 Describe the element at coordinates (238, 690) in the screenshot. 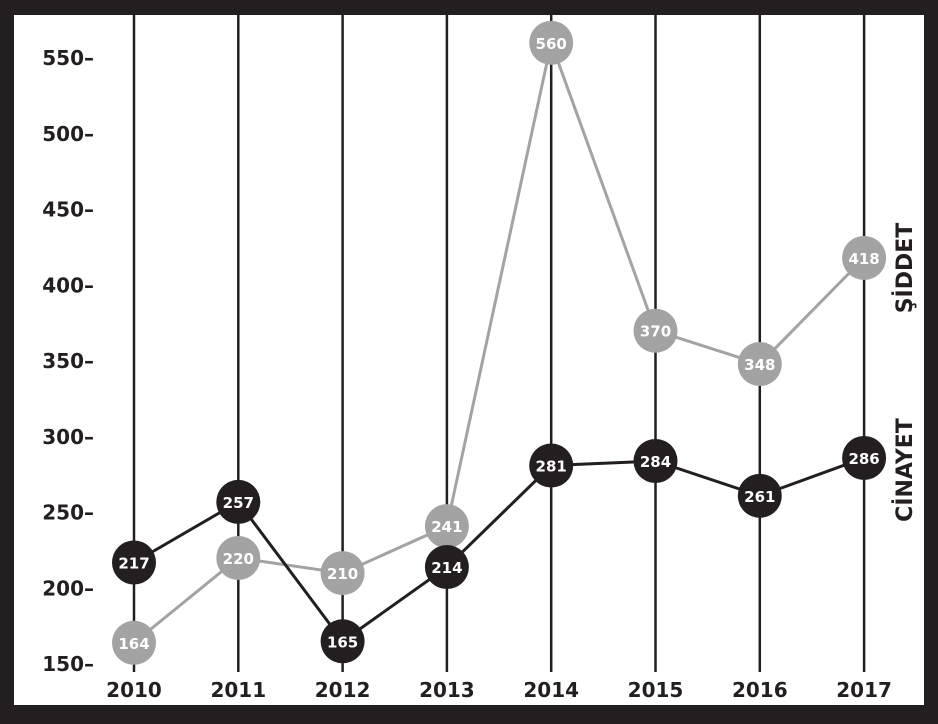

I see `x-tick-label: 2011` at that location.